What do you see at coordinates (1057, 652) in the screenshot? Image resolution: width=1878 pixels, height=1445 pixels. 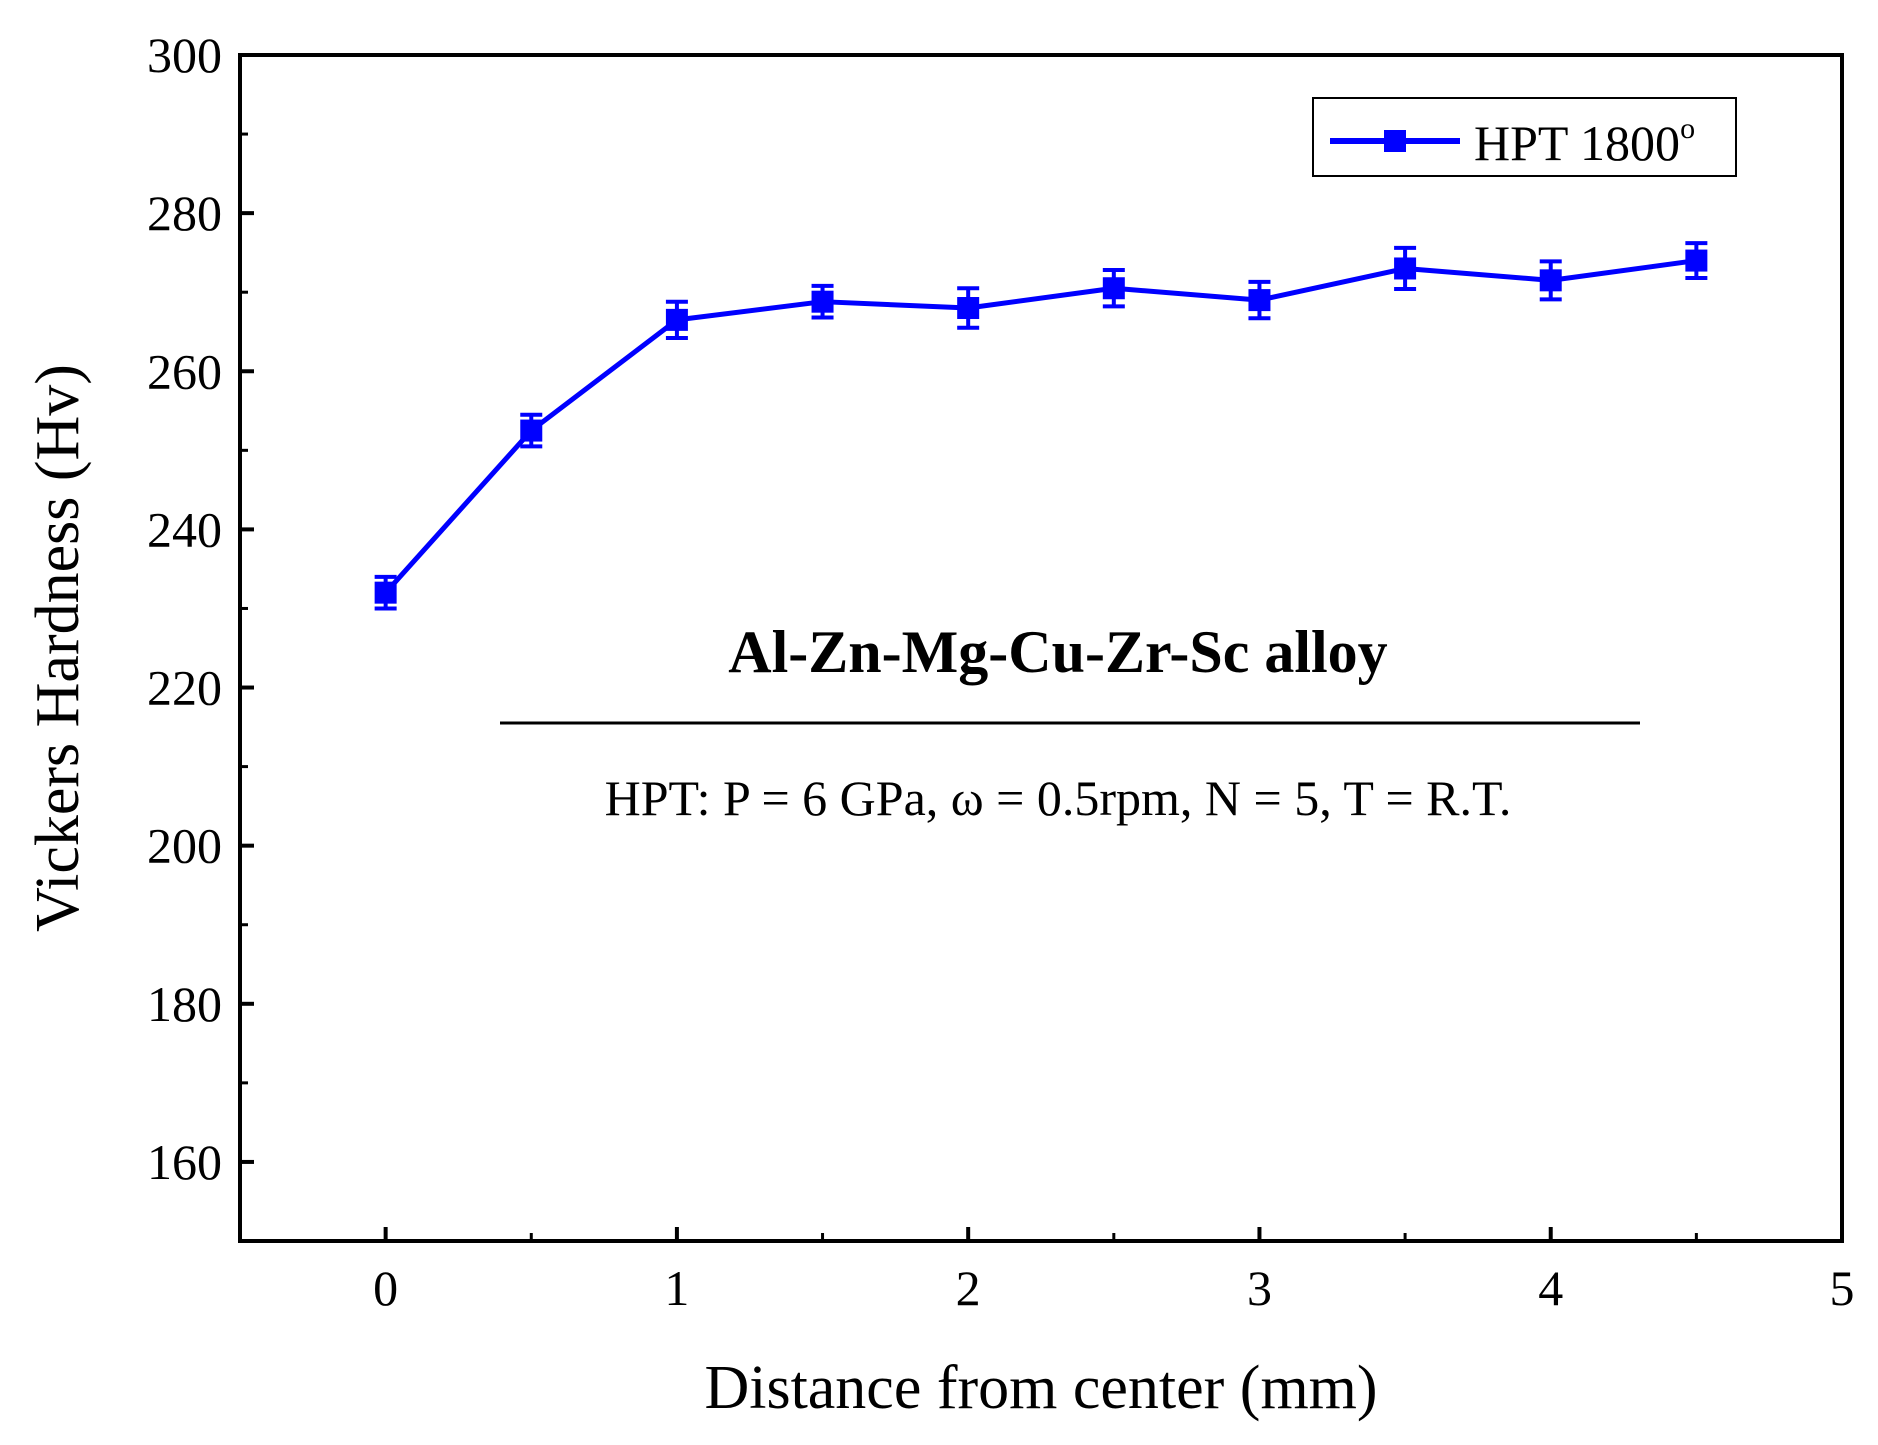 I see `annotation-title: Al-Zn-Mg-Cu-Zr-Sc alloy` at bounding box center [1057, 652].